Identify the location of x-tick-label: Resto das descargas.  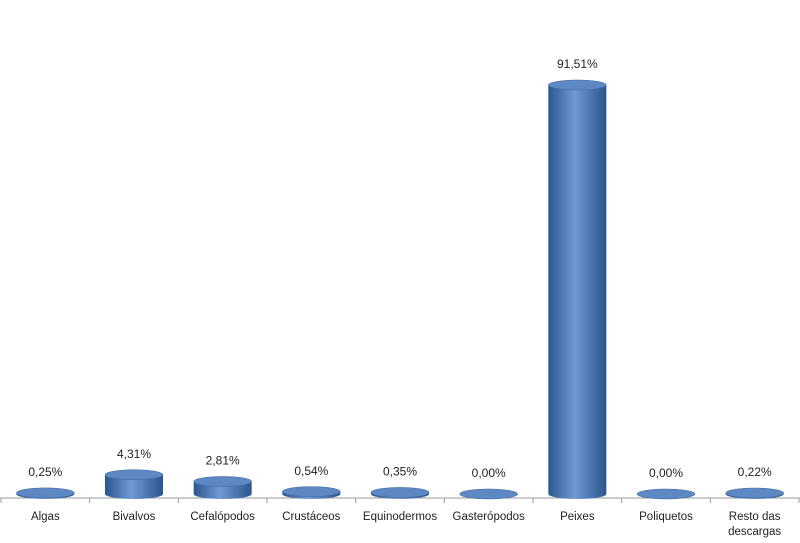
(755, 524).